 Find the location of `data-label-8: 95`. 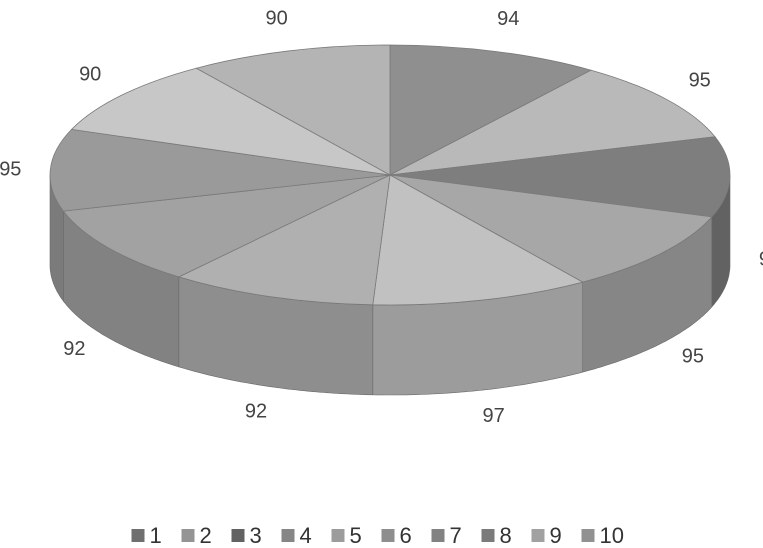

data-label-8: 95 is located at coordinates (10, 170).